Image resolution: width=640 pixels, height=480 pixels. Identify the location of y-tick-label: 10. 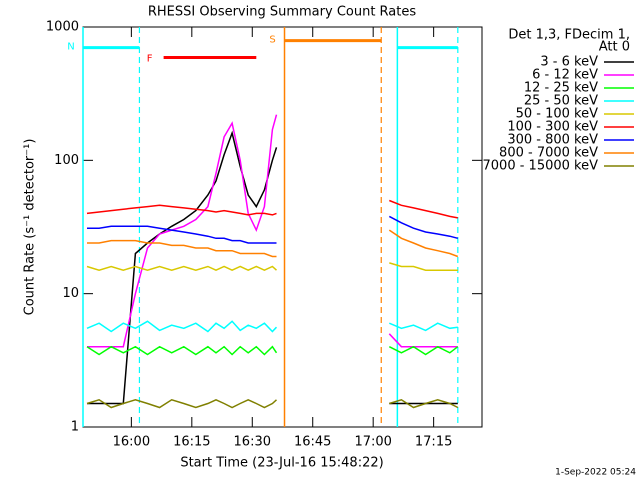
(70, 293).